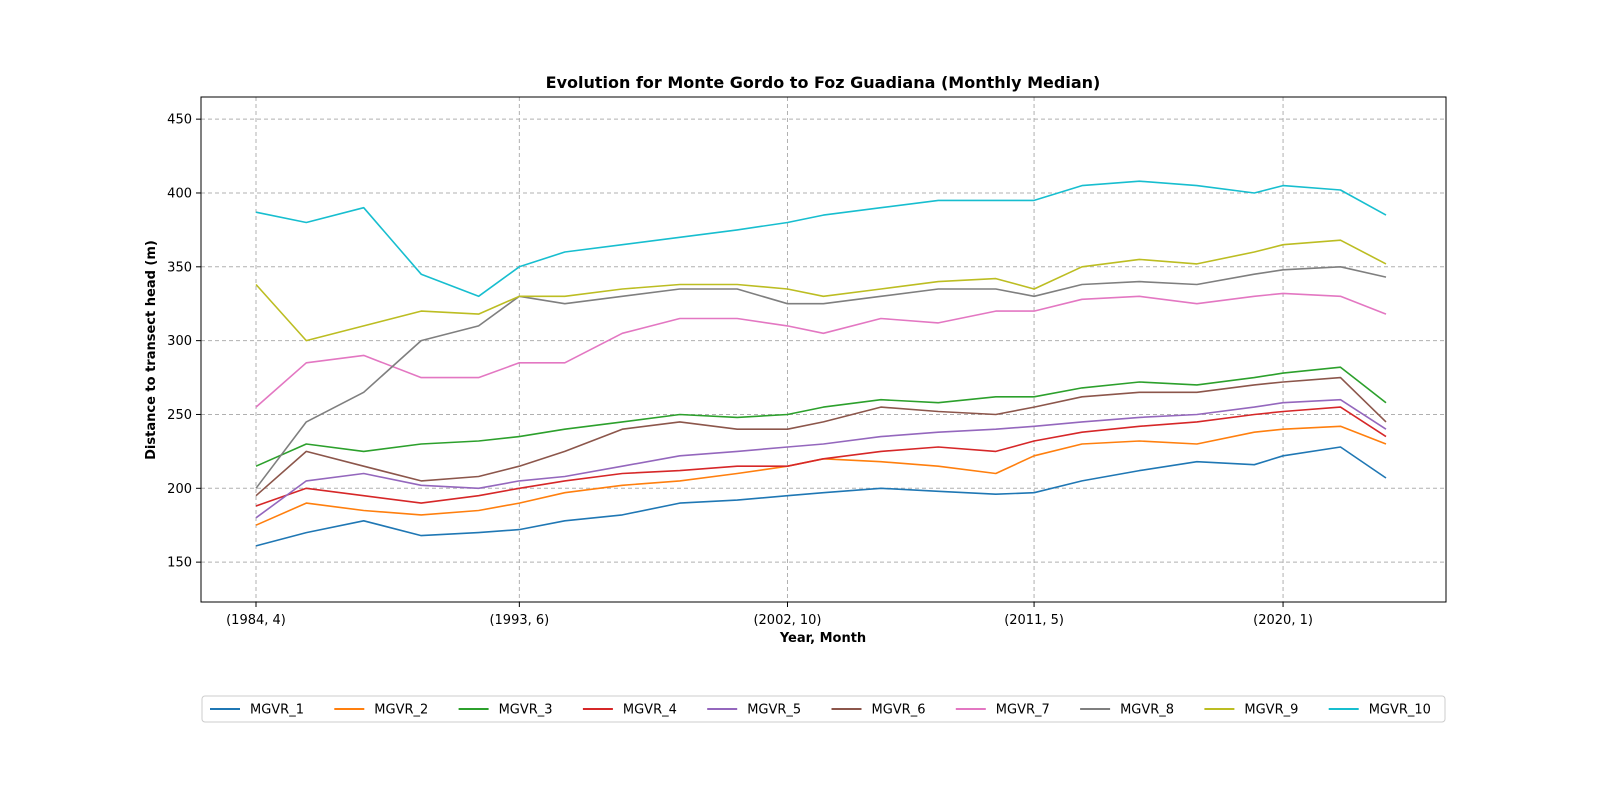 The width and height of the screenshot is (1600, 800). Describe the element at coordinates (1147, 710) in the screenshot. I see `legend-label: MGVR_8` at that location.